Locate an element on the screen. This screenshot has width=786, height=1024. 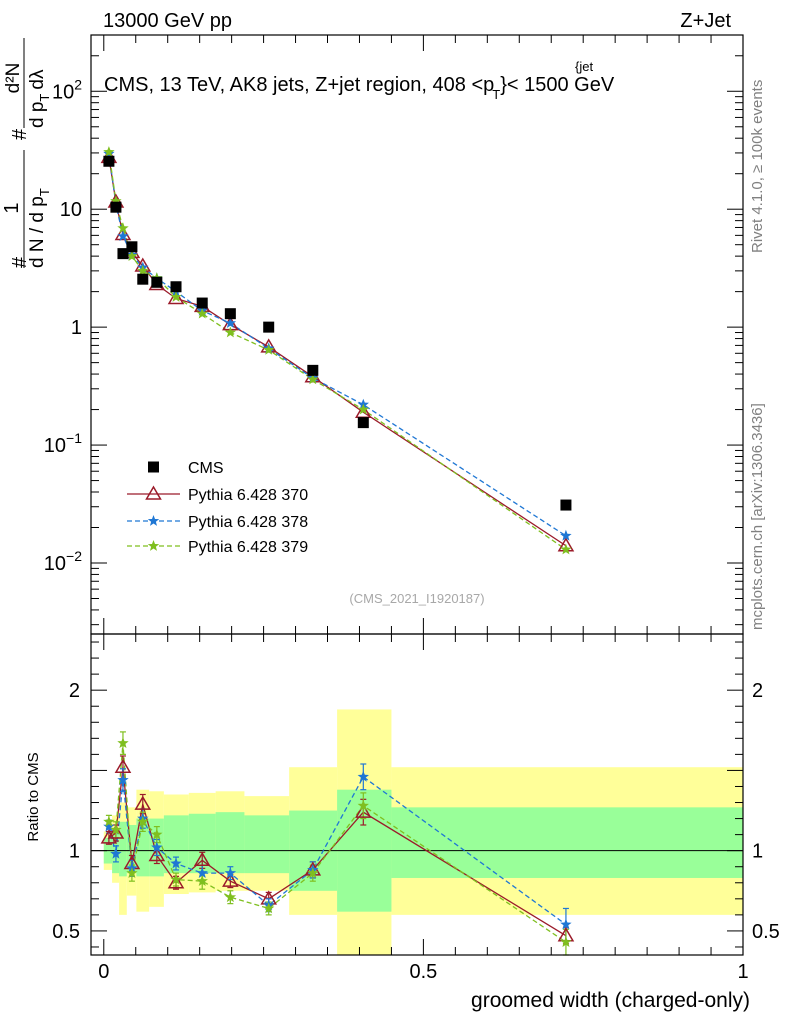
ylabel-hash-1: # is located at coordinates (20, 262).